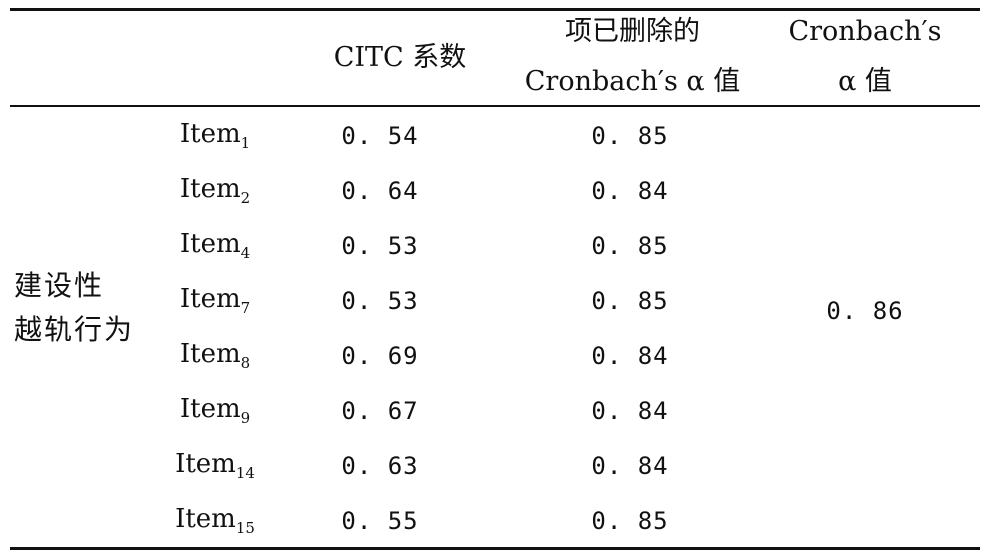  I want to click on item-label: Item1, so click(215, 135).